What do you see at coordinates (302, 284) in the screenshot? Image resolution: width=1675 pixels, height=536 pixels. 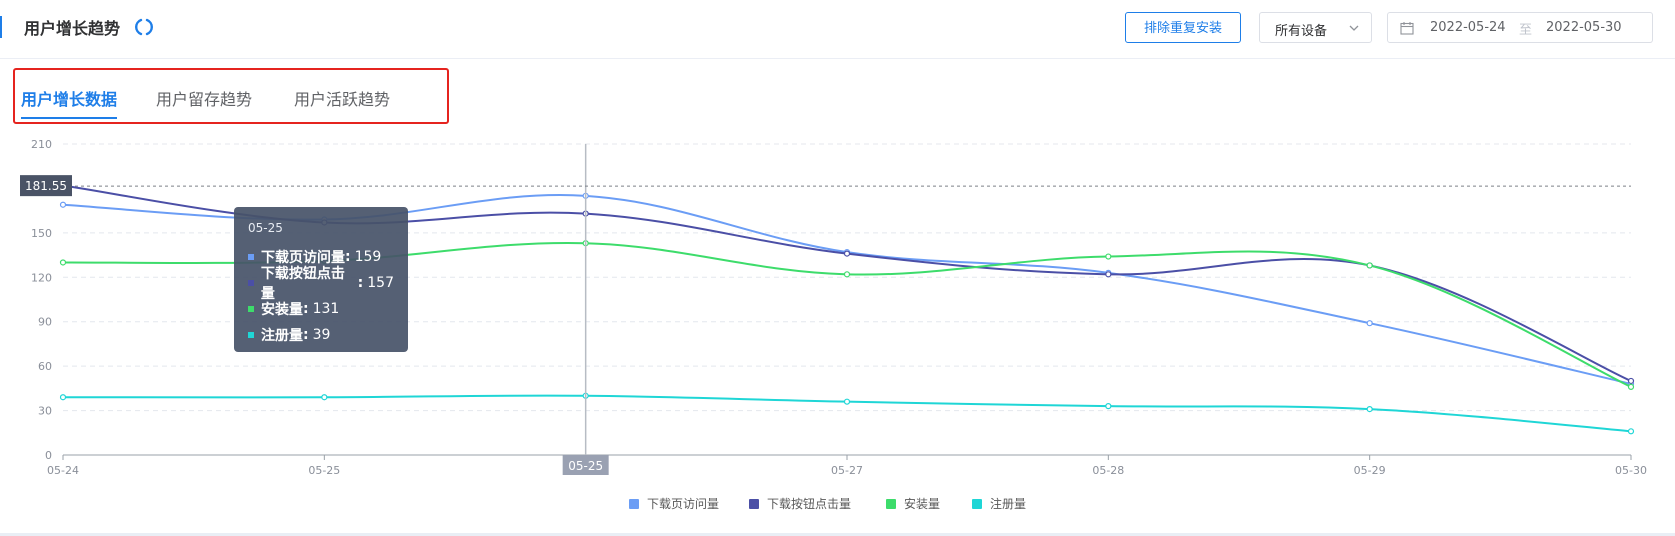 I see `tooltip-series-name: 下载按钮点击量` at bounding box center [302, 284].